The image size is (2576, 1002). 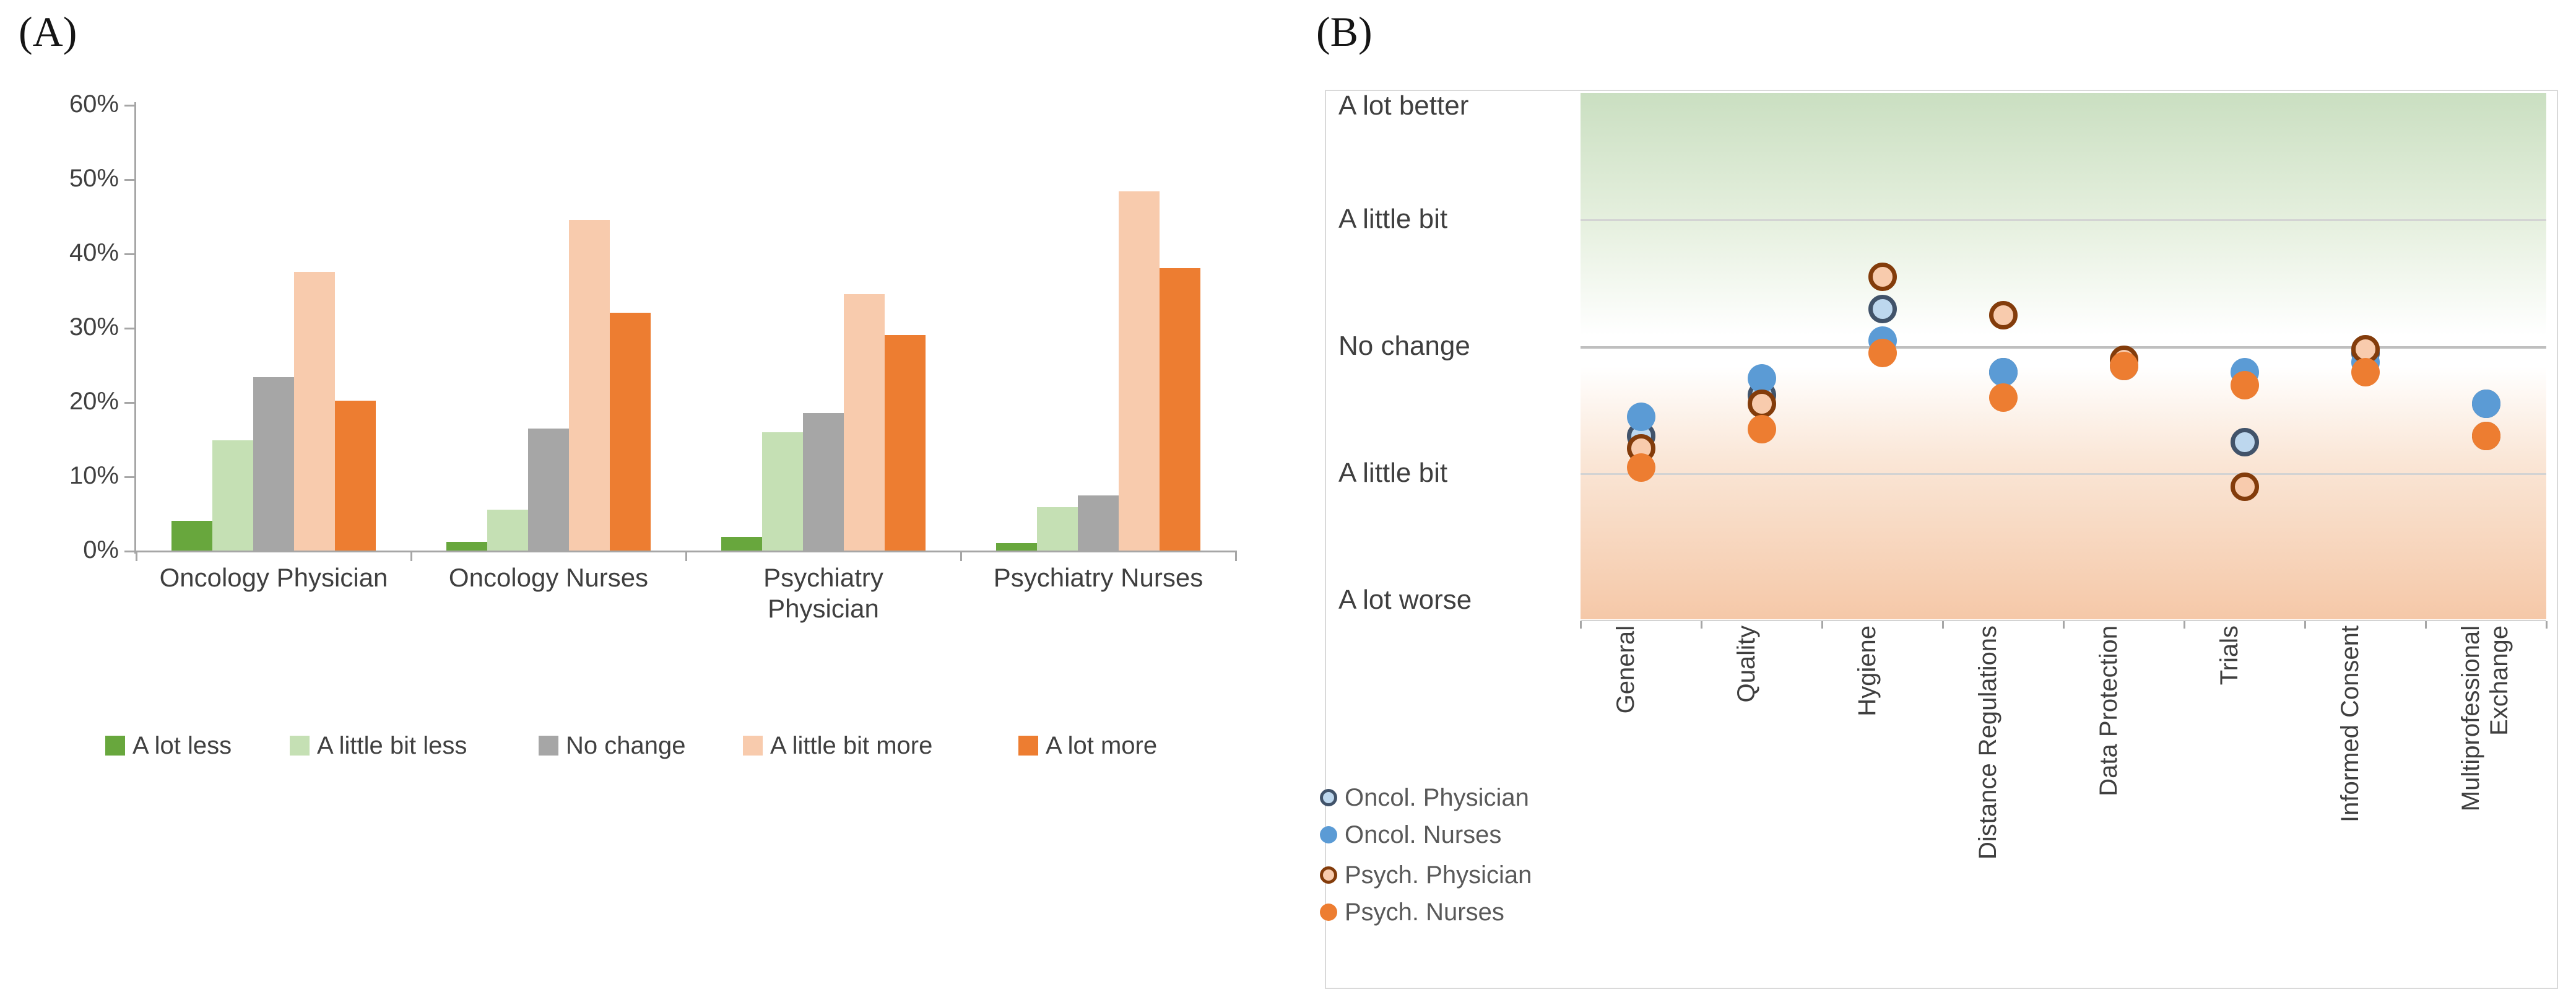 What do you see at coordinates (94, 178) in the screenshot?
I see `y-tick-label: 50%` at bounding box center [94, 178].